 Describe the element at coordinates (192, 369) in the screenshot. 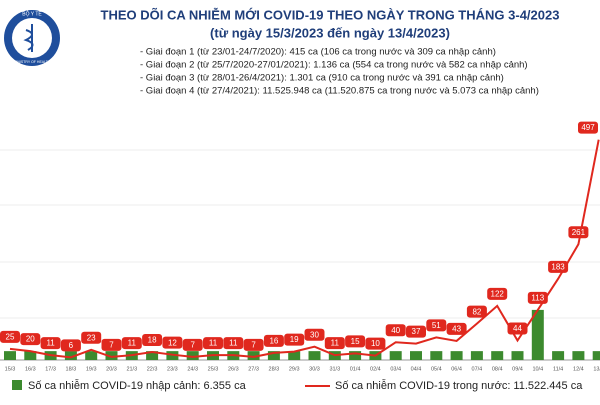

I see `x-tick-label: 24/3` at that location.